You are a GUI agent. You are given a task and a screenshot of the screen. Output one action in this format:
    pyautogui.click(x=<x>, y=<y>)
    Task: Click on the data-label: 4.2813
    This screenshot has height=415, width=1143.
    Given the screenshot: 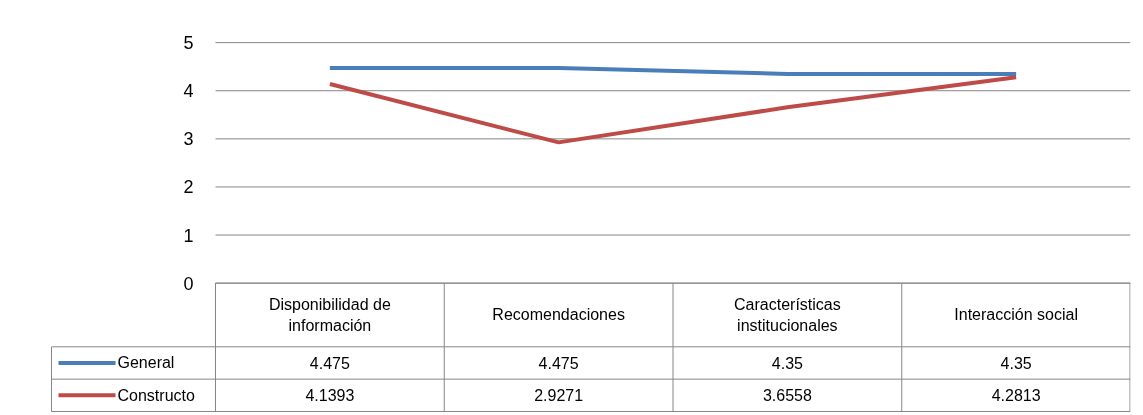 What is the action you would take?
    pyautogui.click(x=1016, y=396)
    